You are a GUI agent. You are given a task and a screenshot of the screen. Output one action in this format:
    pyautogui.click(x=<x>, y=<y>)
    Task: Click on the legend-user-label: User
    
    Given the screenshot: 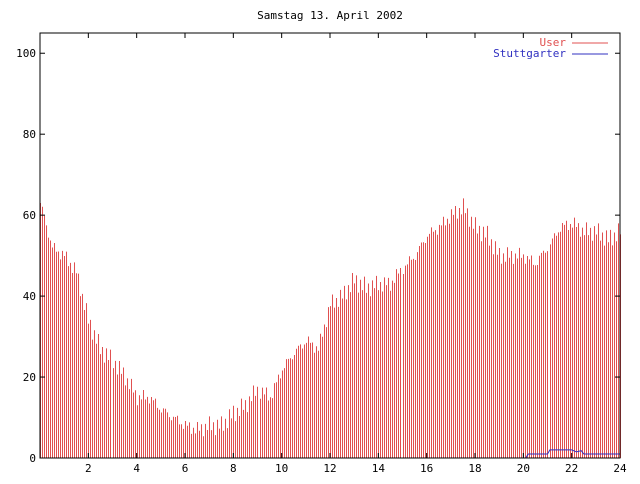 What is the action you would take?
    pyautogui.click(x=553, y=42)
    